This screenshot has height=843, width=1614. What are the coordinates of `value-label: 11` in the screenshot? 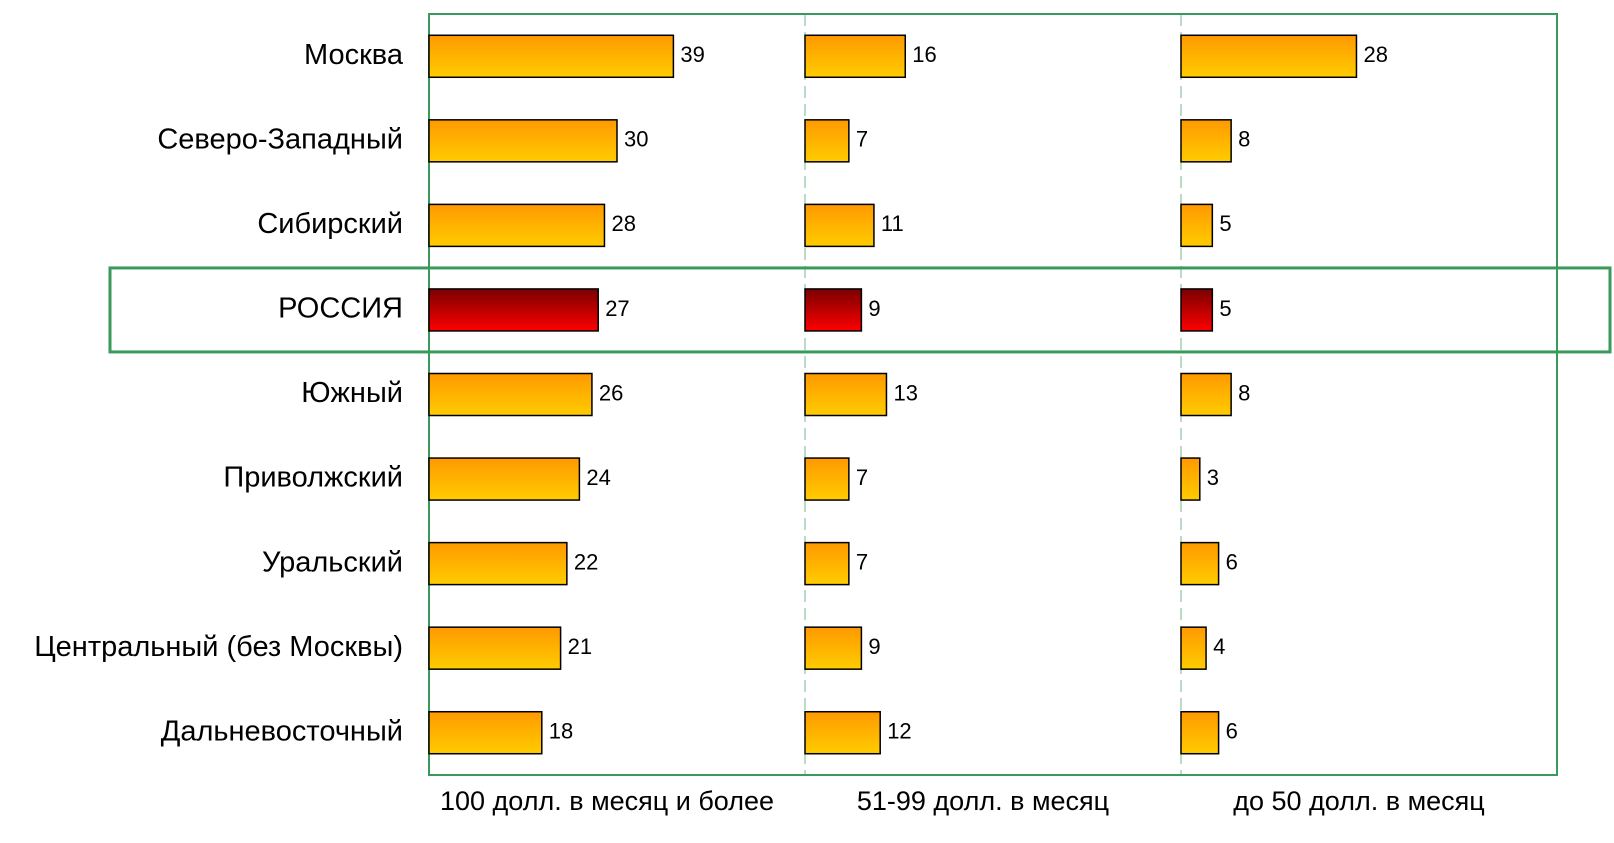 It's located at (892, 223).